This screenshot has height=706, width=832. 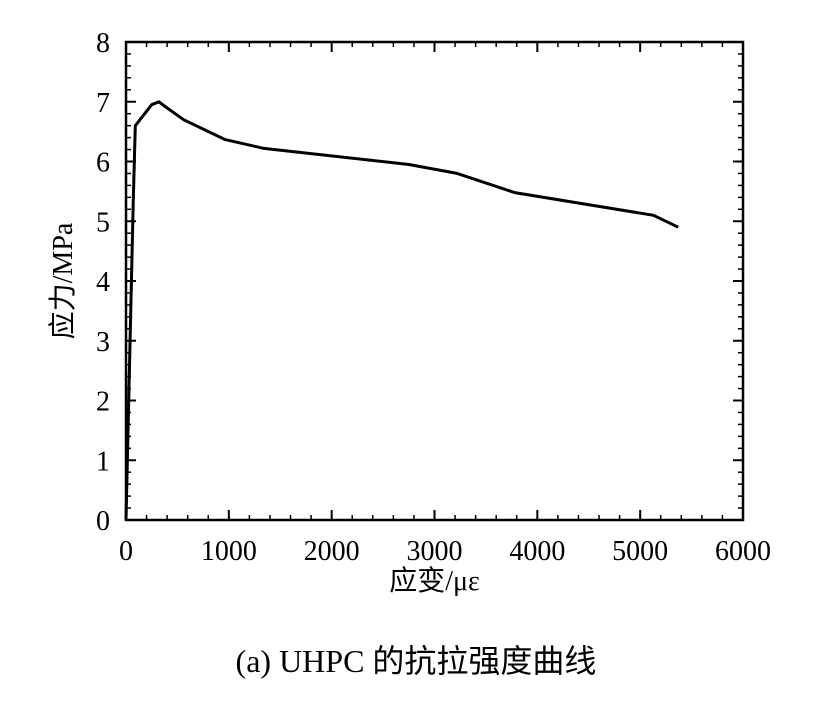 What do you see at coordinates (434, 581) in the screenshot?
I see `x-axis-label: 应变/με` at bounding box center [434, 581].